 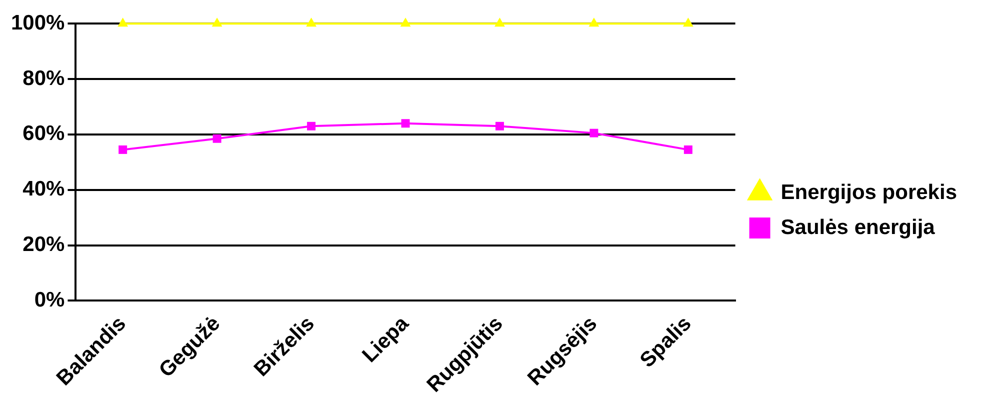 I want to click on y-tick-label: 40%, so click(x=44, y=189).